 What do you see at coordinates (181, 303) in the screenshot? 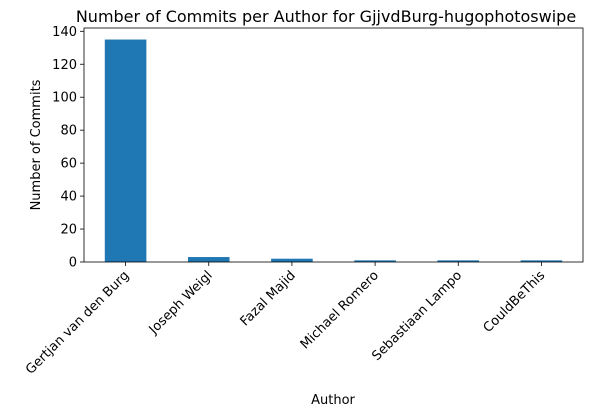
I see `x-tick-label: Joseph Weigl` at bounding box center [181, 303].